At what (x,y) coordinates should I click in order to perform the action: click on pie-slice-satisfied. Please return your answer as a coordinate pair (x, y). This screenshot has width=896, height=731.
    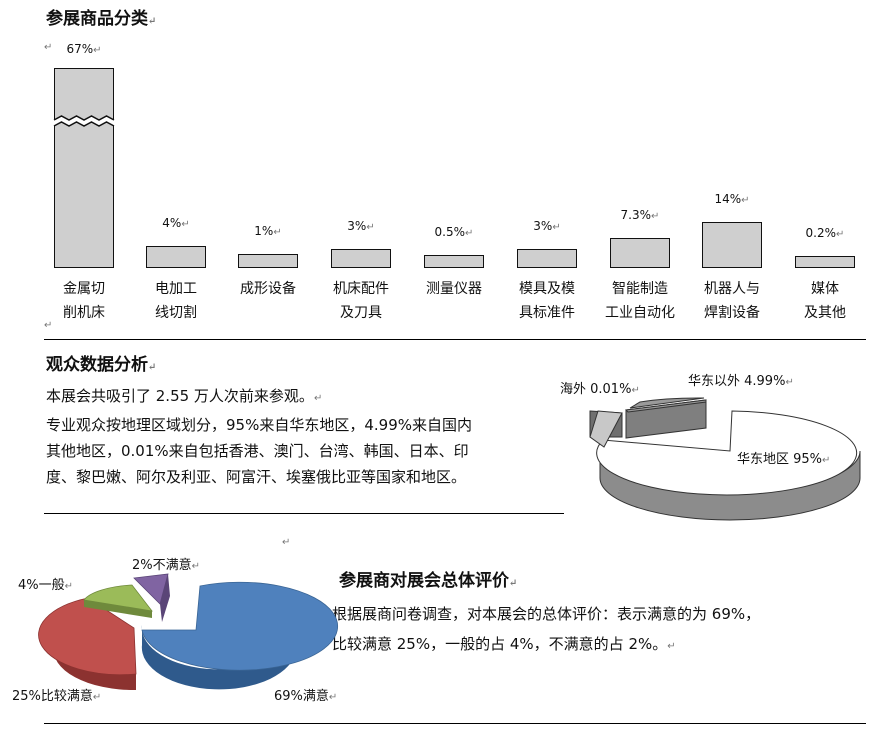
    Looking at the image, I should click on (239, 626).